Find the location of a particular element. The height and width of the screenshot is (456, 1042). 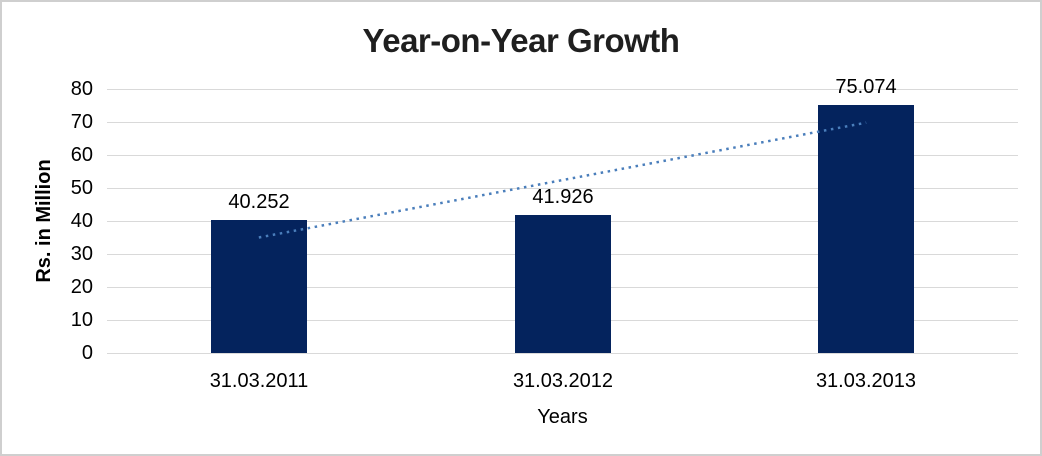

x-axis-title: Years is located at coordinates (562, 417).